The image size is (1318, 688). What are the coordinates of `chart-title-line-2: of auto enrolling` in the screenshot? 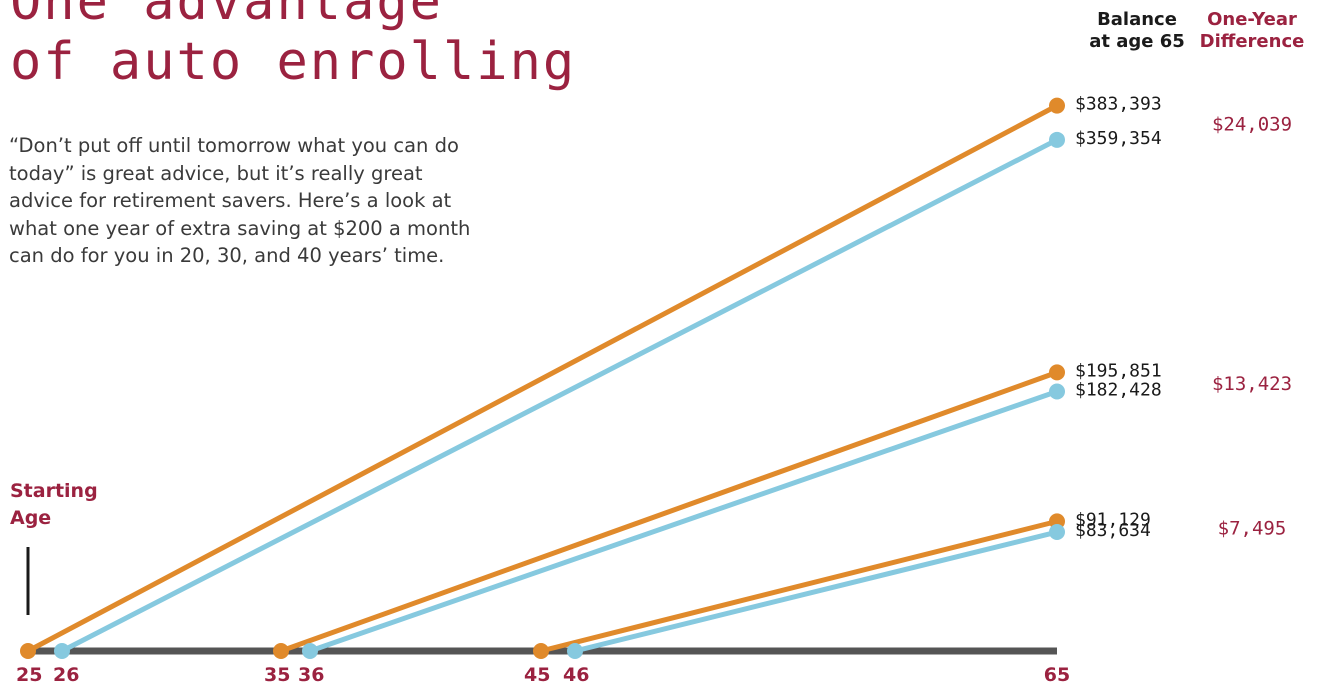 It's located at (293, 62).